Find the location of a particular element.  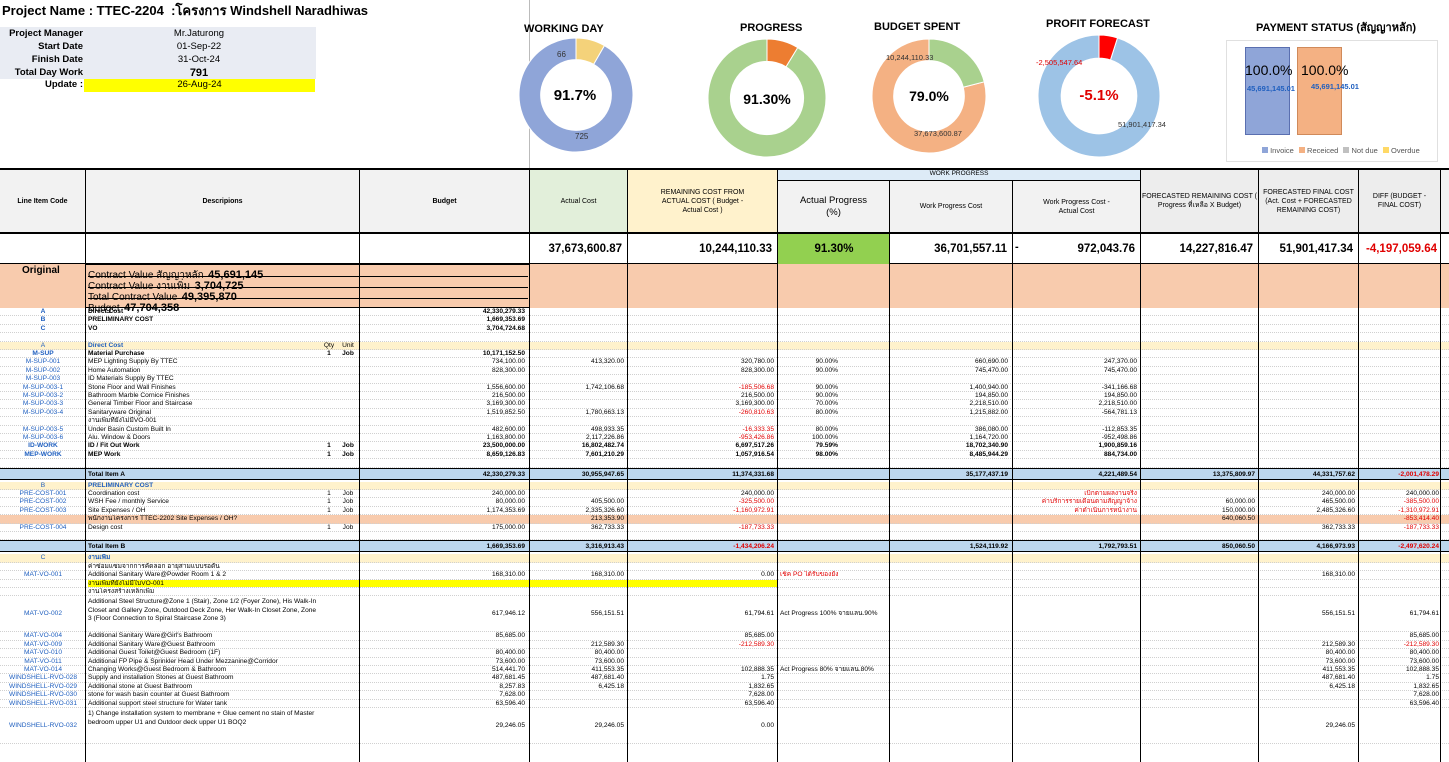

cell-wpc: 18,702,340.90 is located at coordinates (986, 446).